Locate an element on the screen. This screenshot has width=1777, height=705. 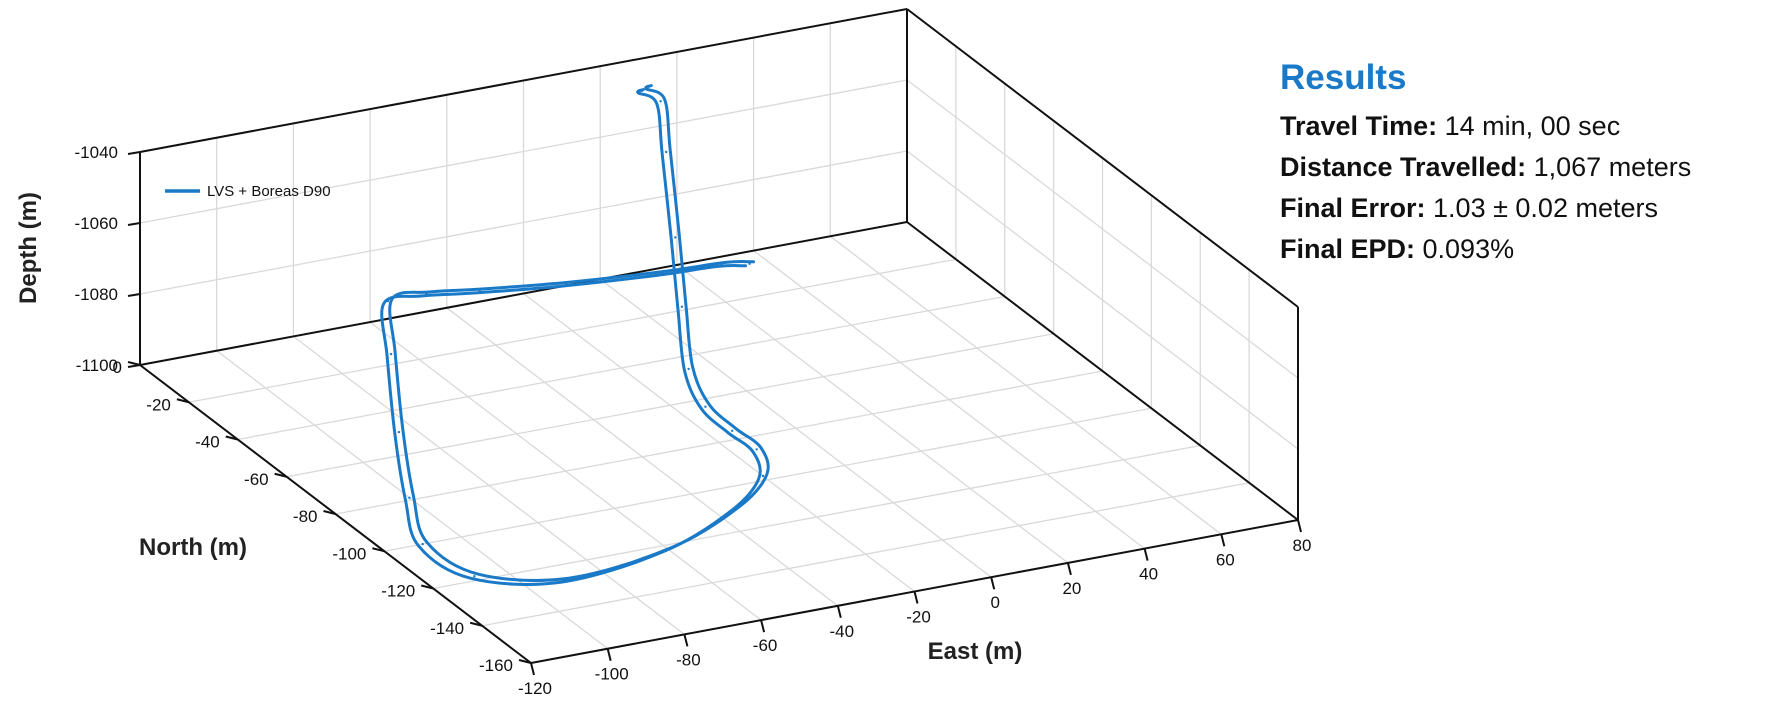
result-distance: Distance Travelled: 1,067 meters is located at coordinates (1520, 167).